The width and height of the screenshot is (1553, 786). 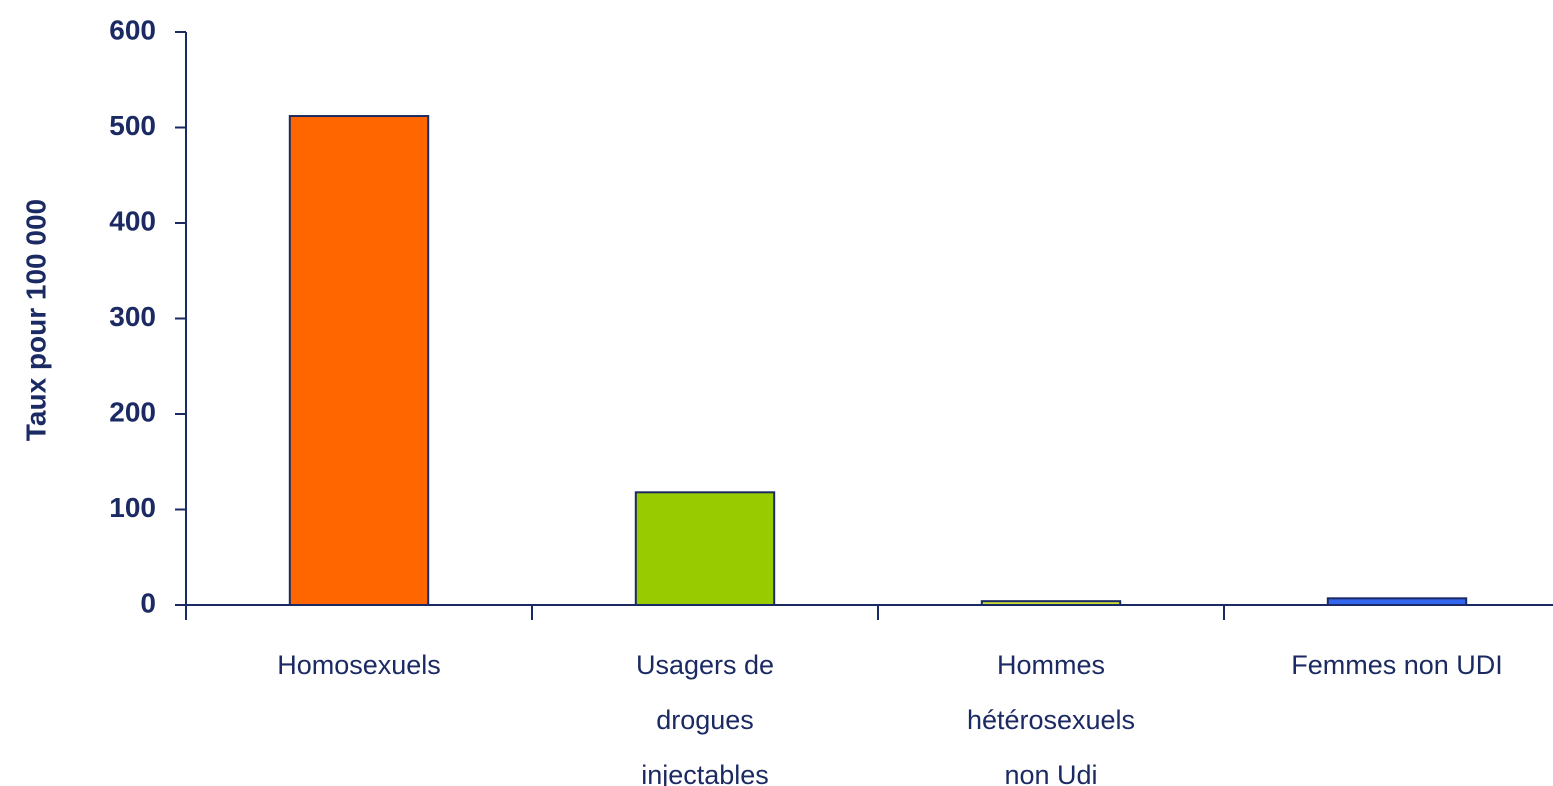 What do you see at coordinates (132, 507) in the screenshot?
I see `y-tick-label: 100` at bounding box center [132, 507].